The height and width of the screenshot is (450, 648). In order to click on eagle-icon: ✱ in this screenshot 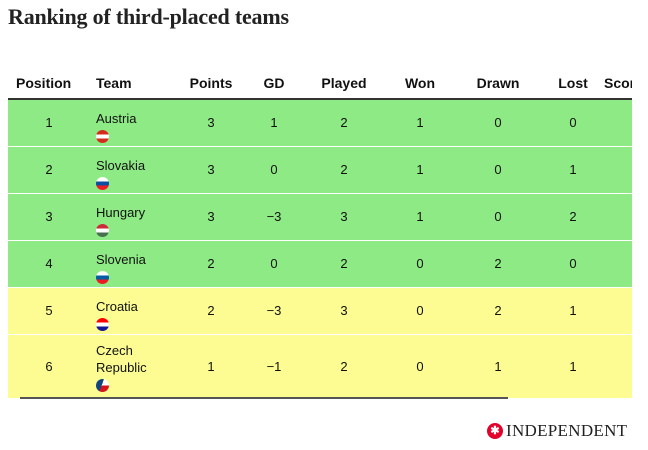, I will do `click(495, 431)`.